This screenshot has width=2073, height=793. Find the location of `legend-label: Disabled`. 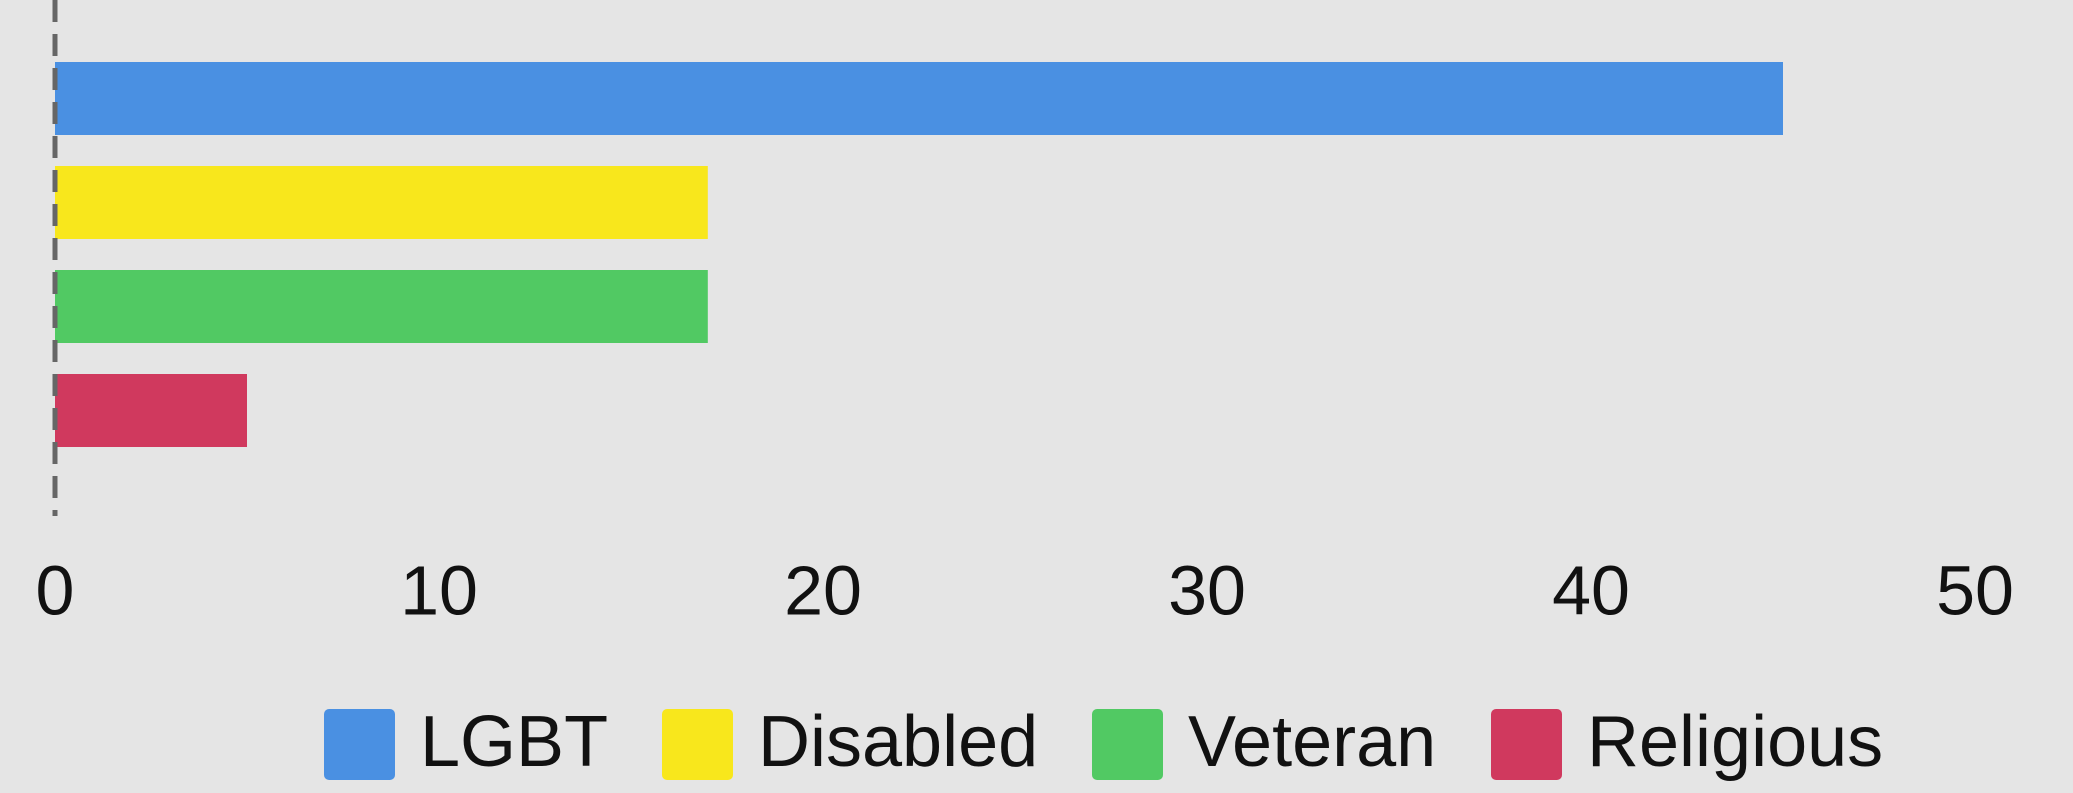

legend-label: Disabled is located at coordinates (898, 742).